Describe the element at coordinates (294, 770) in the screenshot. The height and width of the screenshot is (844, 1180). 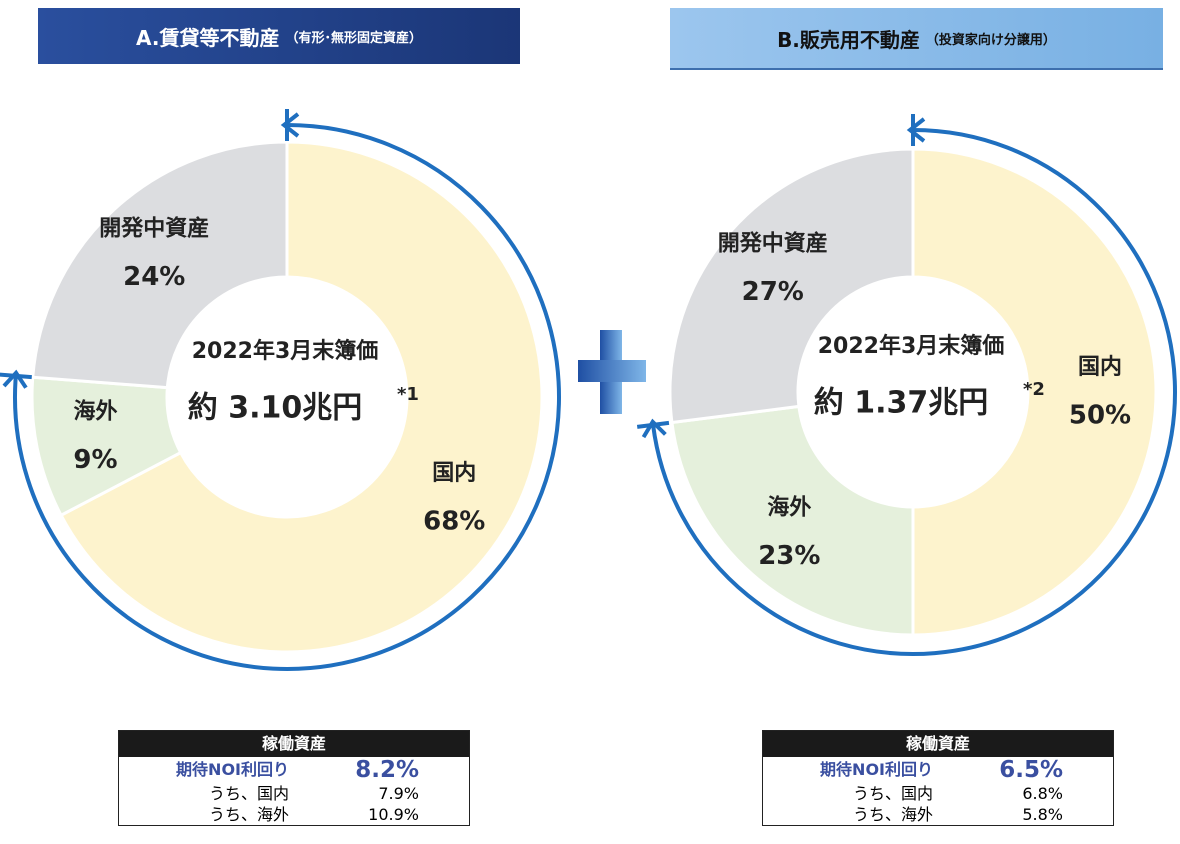
I see `table-row: 期待NOI利回り 8.2%` at that location.